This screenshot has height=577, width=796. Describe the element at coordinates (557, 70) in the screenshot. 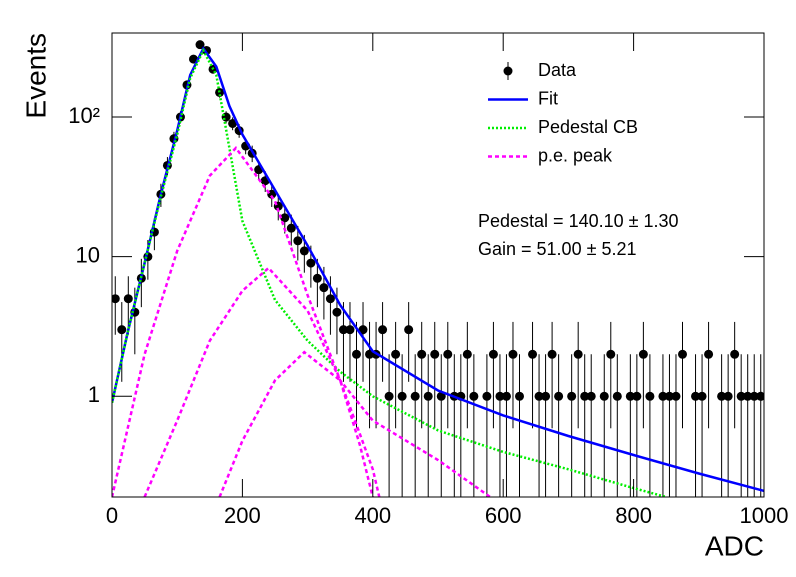

I see `legend-label: Data` at that location.